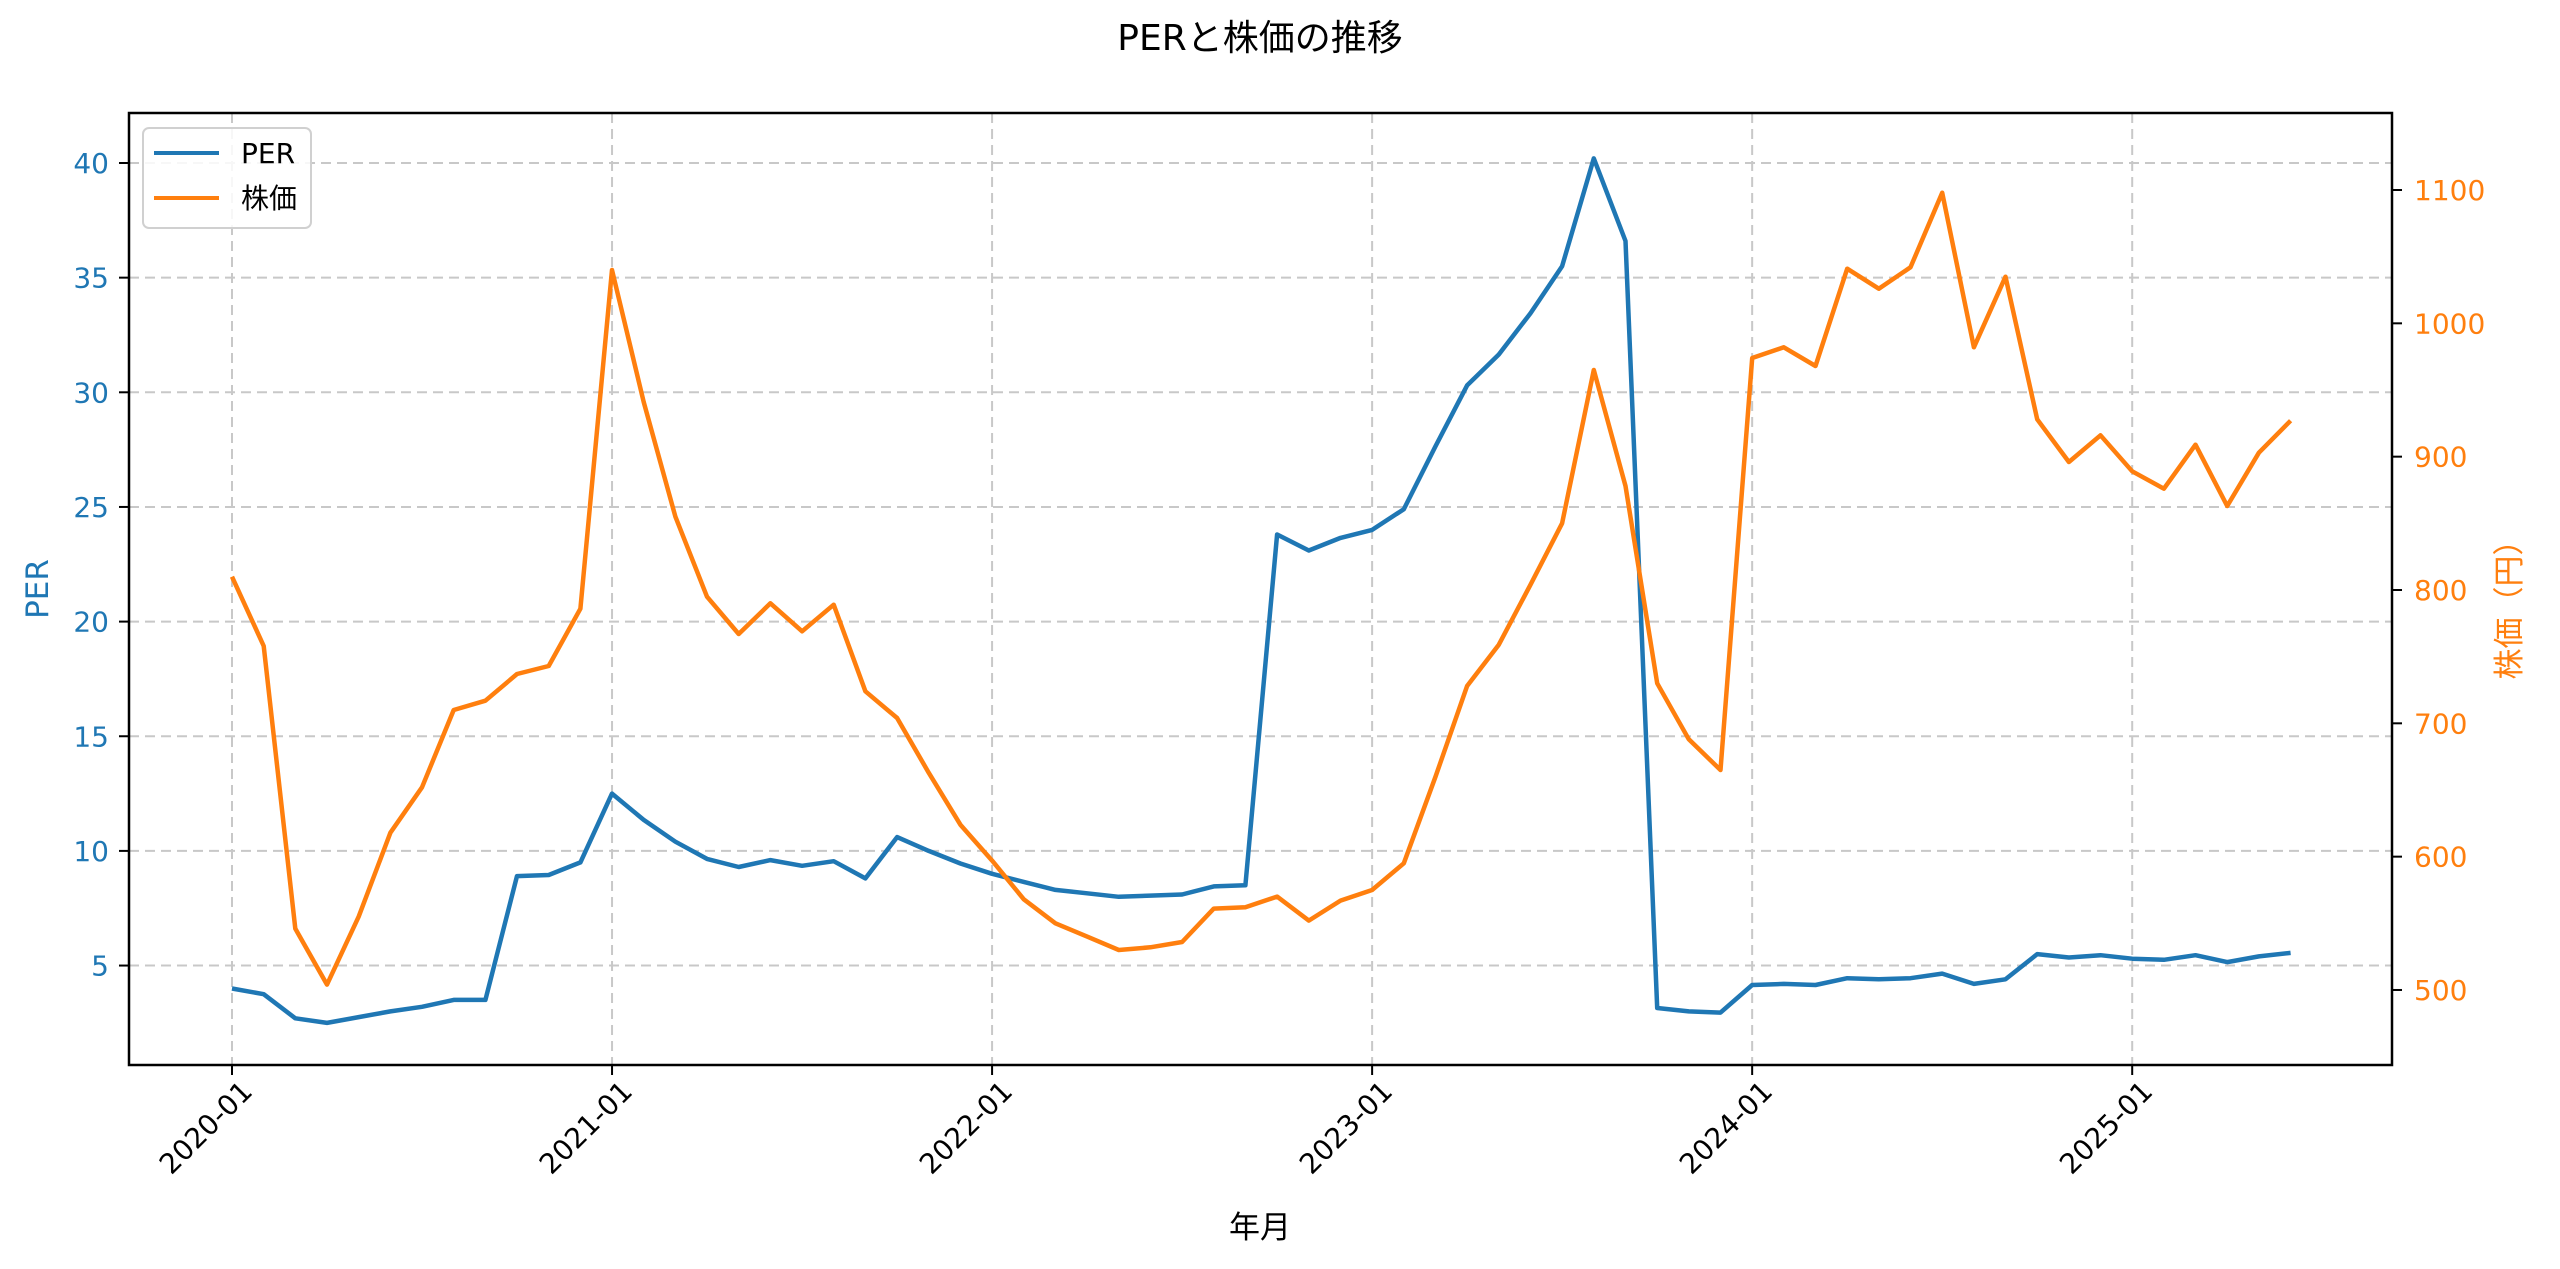 The height and width of the screenshot is (1269, 2560). I want to click on chart-title: PERと株価の推移, so click(1259, 38).